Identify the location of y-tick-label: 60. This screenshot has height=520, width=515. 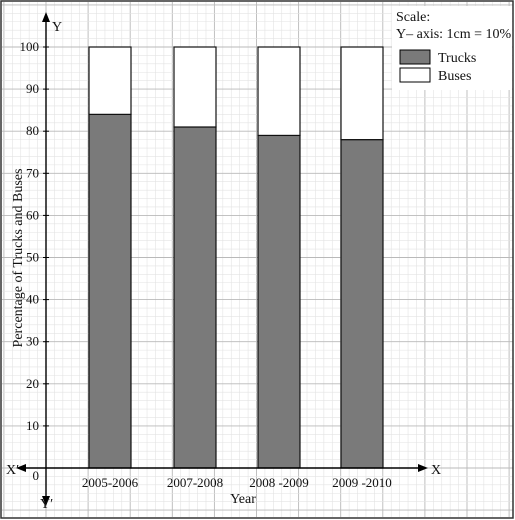
(32, 214).